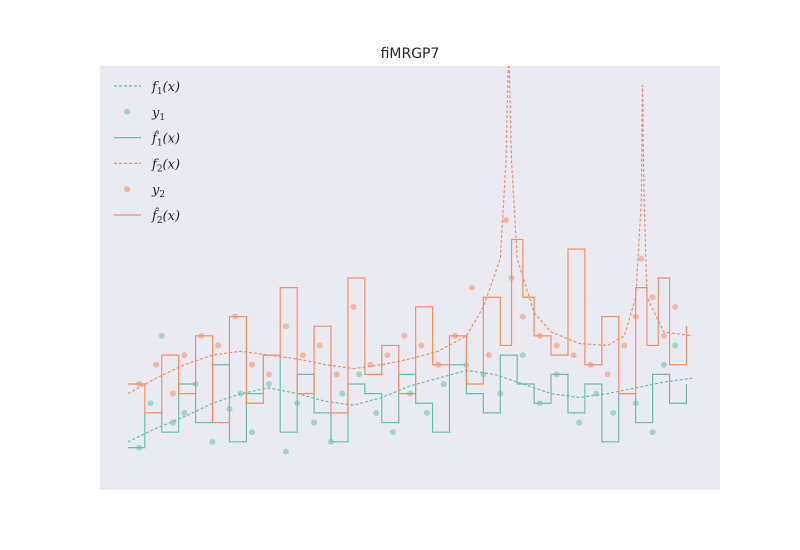 The image size is (800, 550). Describe the element at coordinates (147, 216) in the screenshot. I see `legend-item-6: f̂2(x)` at that location.